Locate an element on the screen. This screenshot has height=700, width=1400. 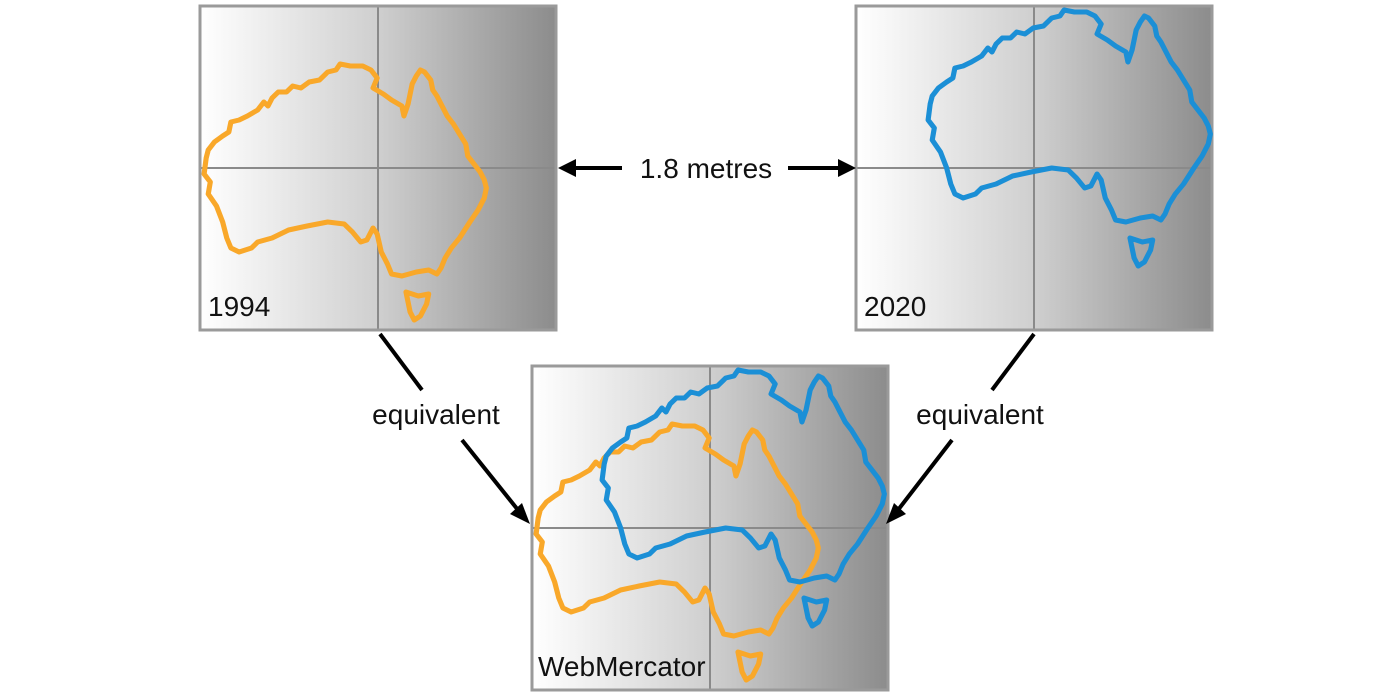
panel-webmercator: WebMercator is located at coordinates (710, 528).